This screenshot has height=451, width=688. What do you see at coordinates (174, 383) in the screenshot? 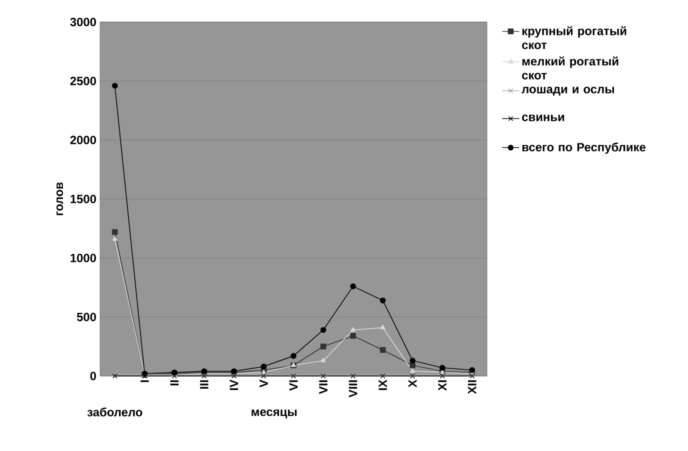
I see `x-tick-label: II` at bounding box center [174, 383].